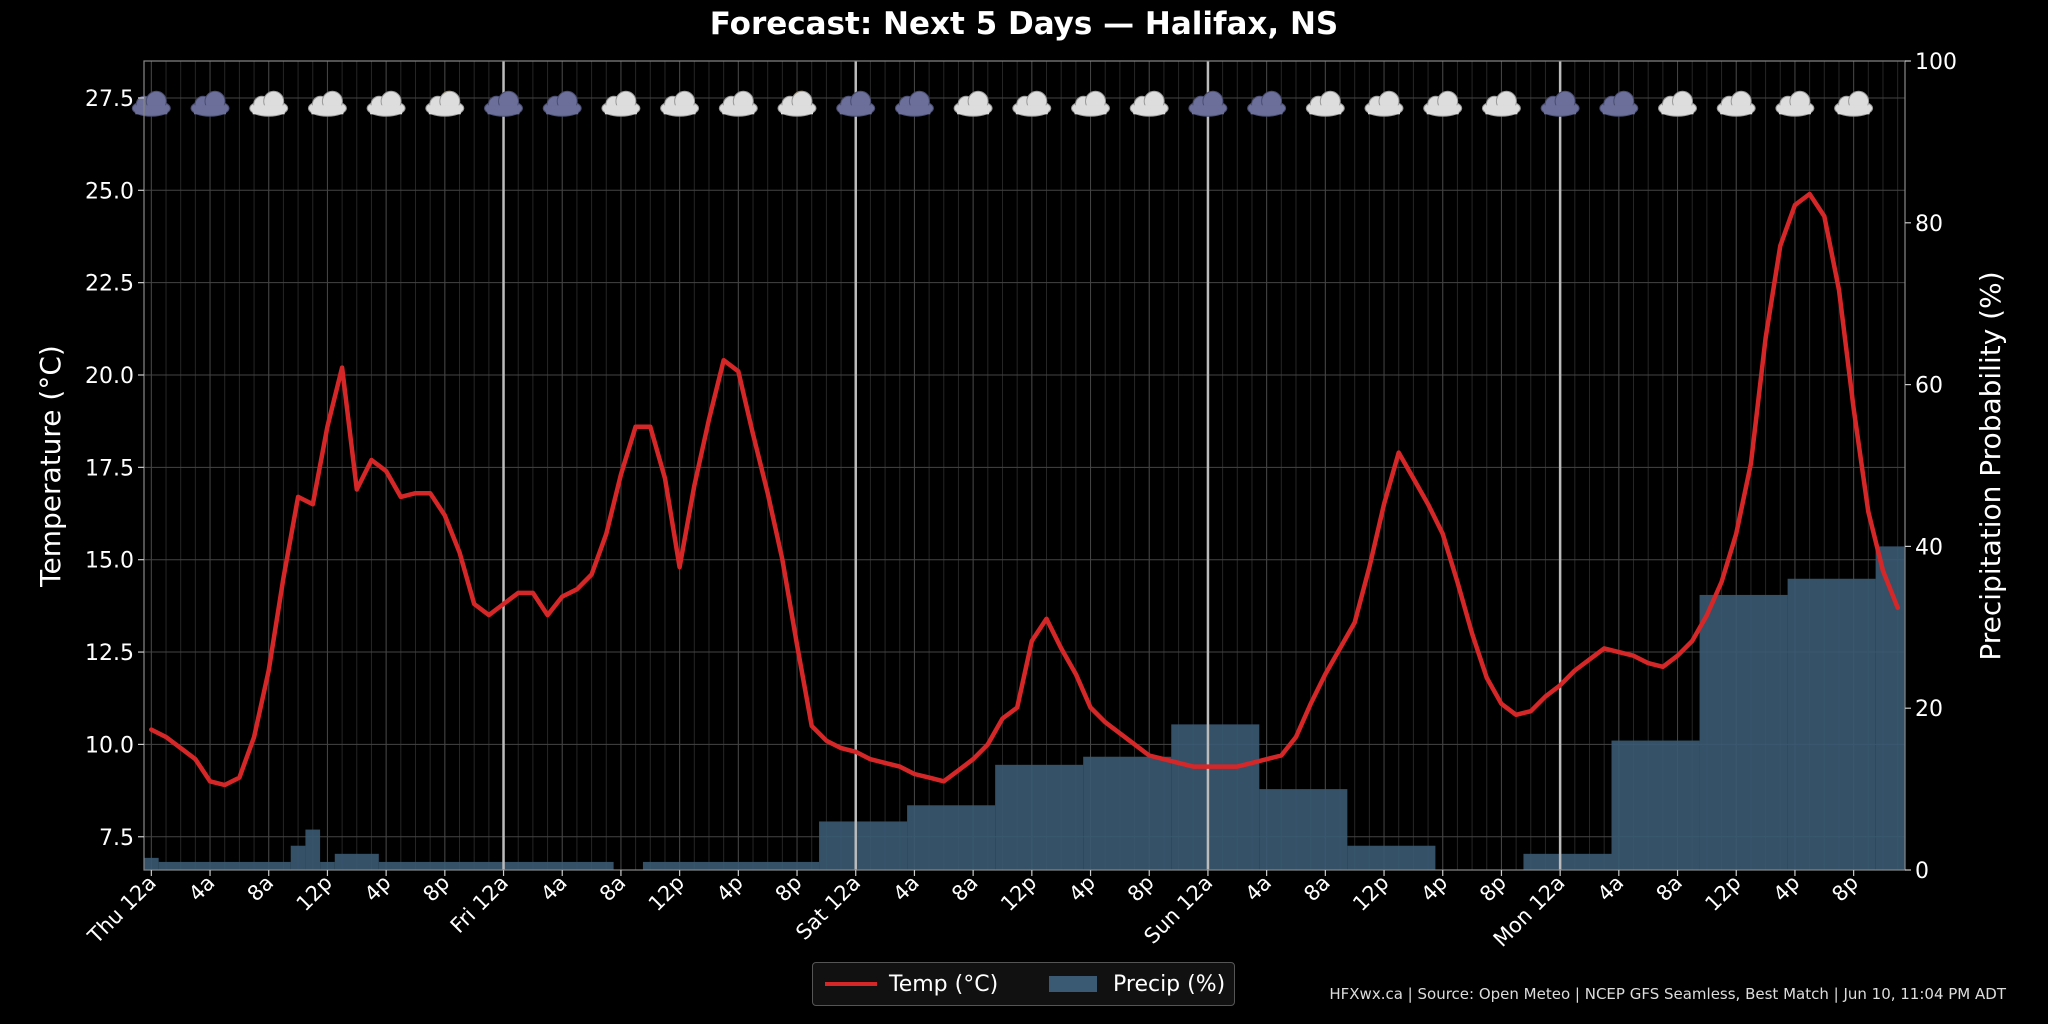 This screenshot has width=2048, height=1024. I want to click on y-tick-label: 12.5, so click(109, 653).